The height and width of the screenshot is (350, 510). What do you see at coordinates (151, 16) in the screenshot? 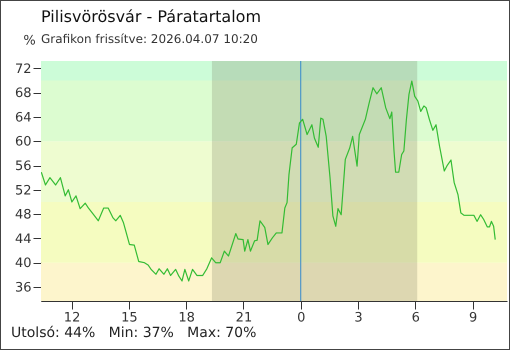
I see `chart-title: Pilisvörösvár - Páratartalom` at bounding box center [151, 16].